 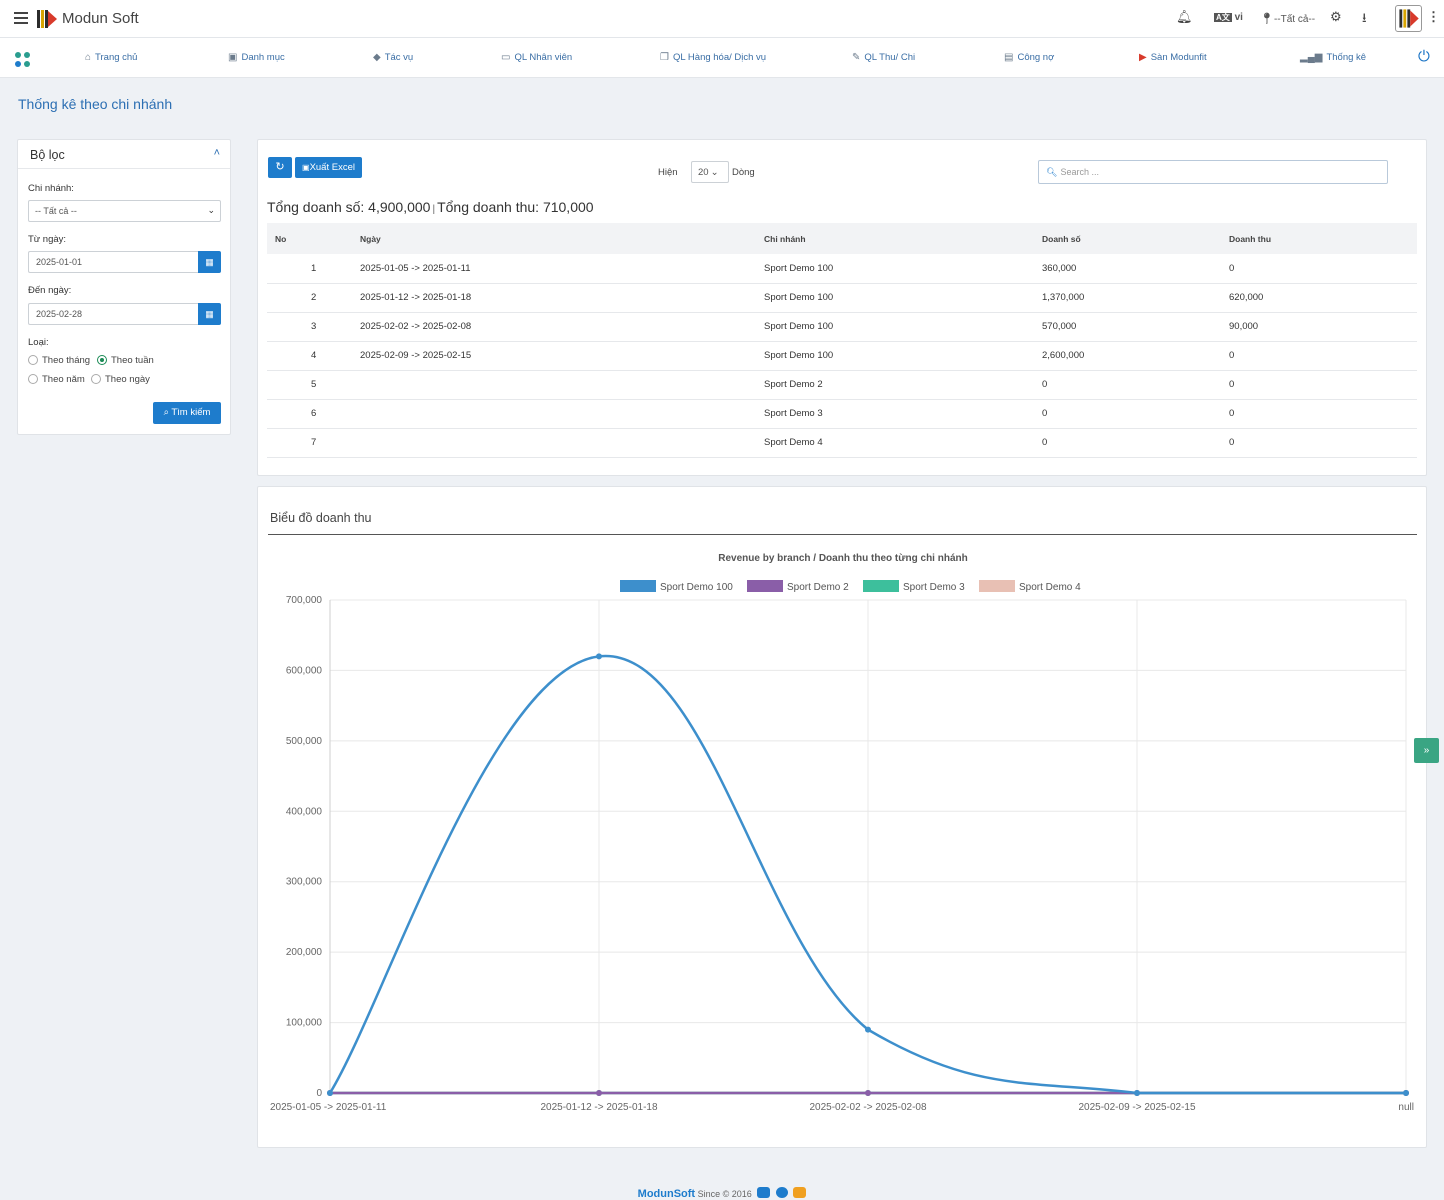 I want to click on col-revenue: Doanh thu, so click(x=1319, y=238).